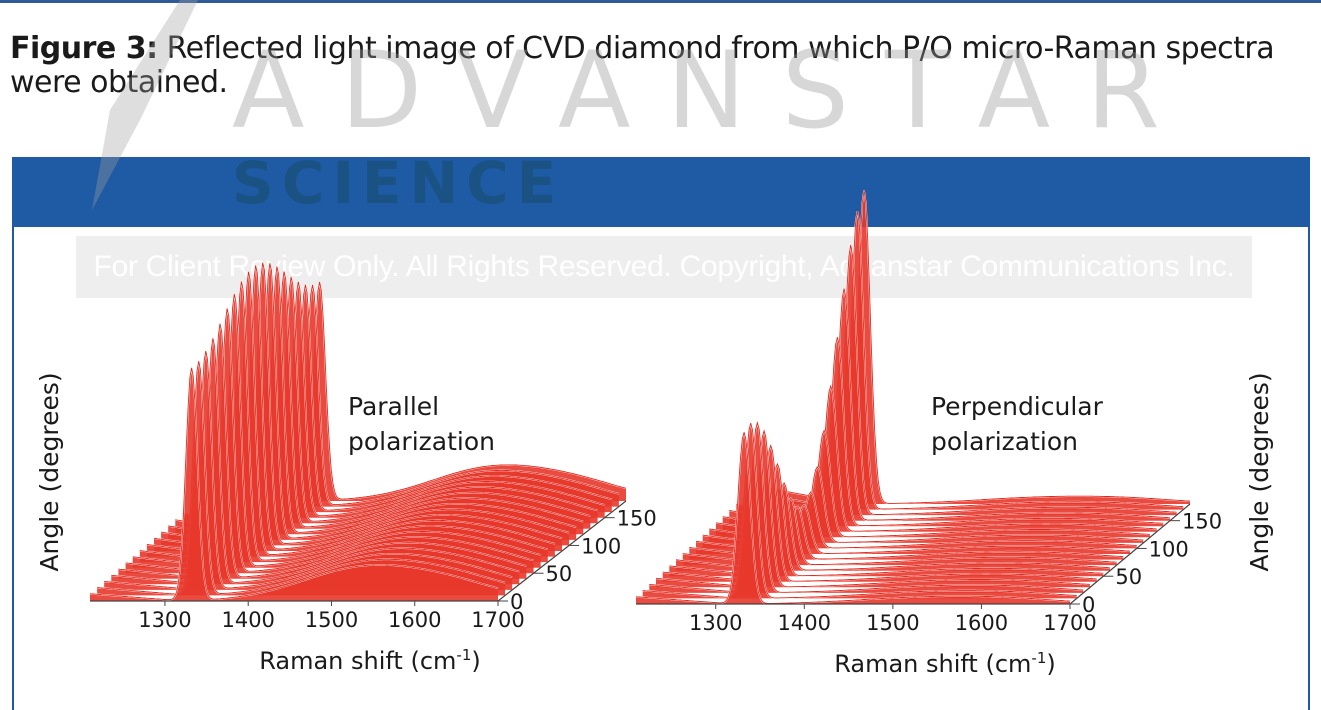  What do you see at coordinates (84, 48) in the screenshot?
I see `figure-label: Figure 3:` at bounding box center [84, 48].